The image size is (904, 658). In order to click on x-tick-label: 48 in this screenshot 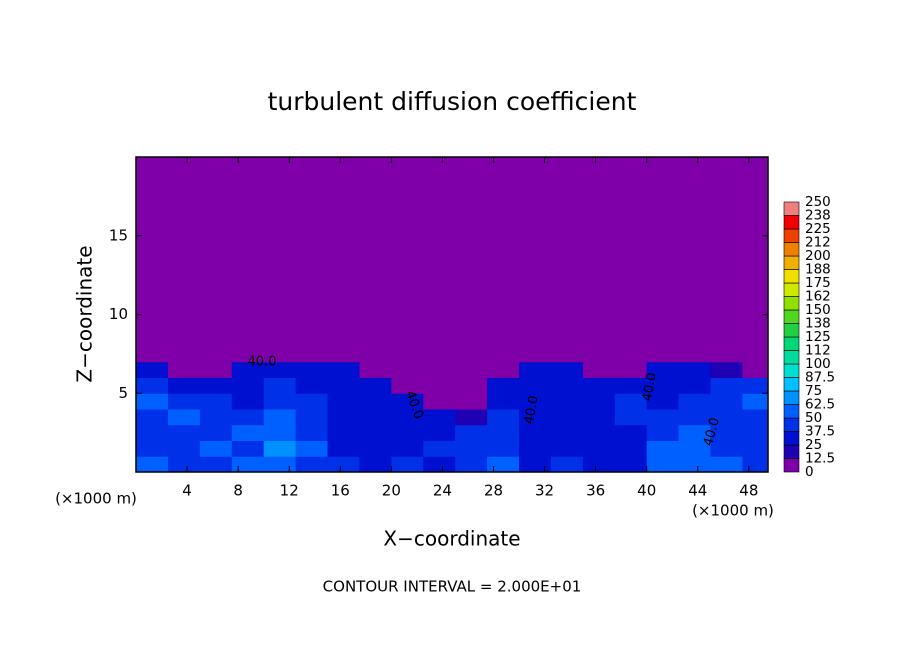, I will do `click(748, 491)`.